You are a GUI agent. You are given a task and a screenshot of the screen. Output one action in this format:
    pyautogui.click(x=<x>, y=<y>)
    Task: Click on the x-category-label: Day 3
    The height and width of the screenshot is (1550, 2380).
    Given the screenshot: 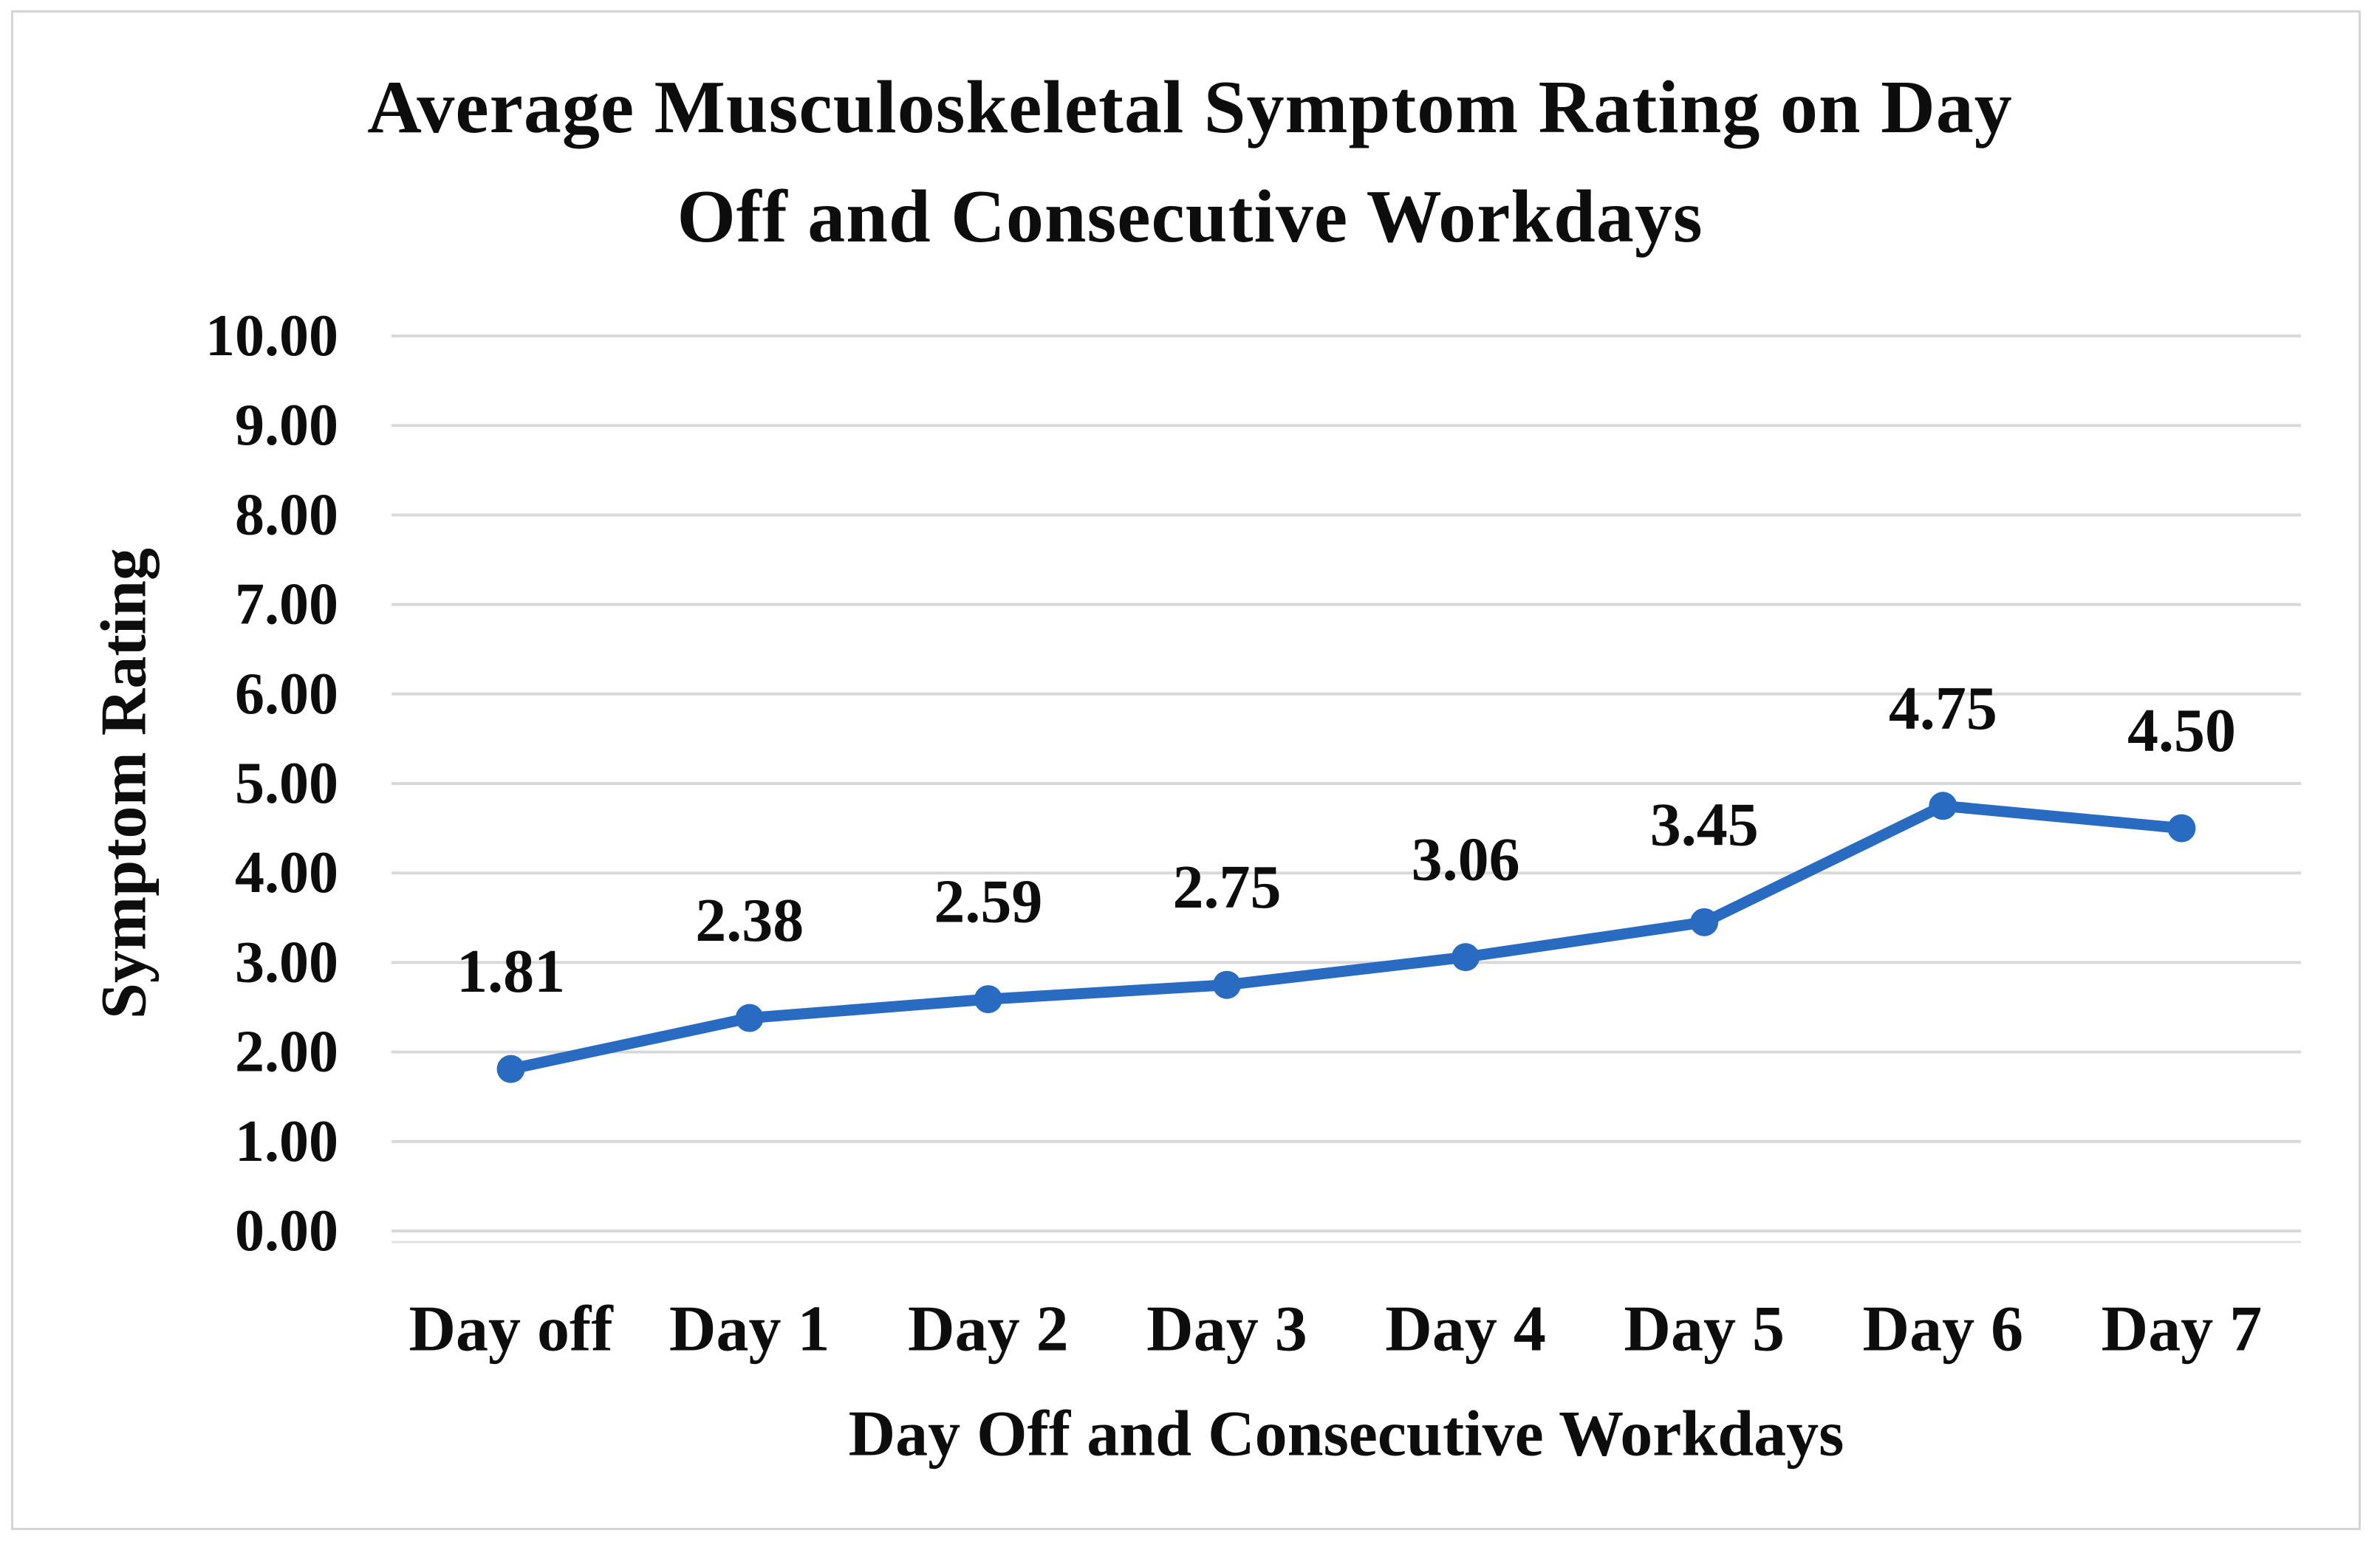 What is the action you would take?
    pyautogui.click(x=1226, y=1330)
    